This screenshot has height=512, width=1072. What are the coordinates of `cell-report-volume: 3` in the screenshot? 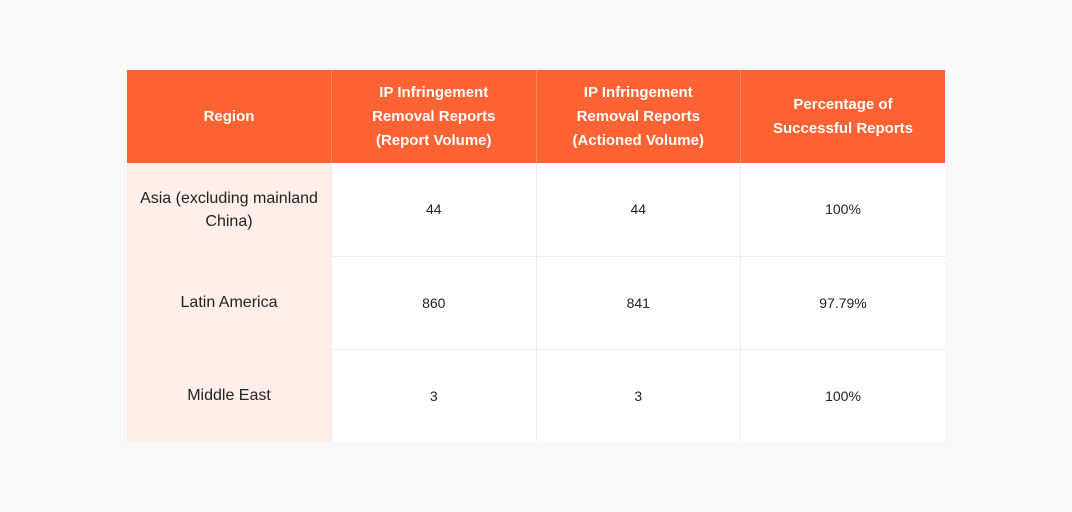 It's located at (433, 395).